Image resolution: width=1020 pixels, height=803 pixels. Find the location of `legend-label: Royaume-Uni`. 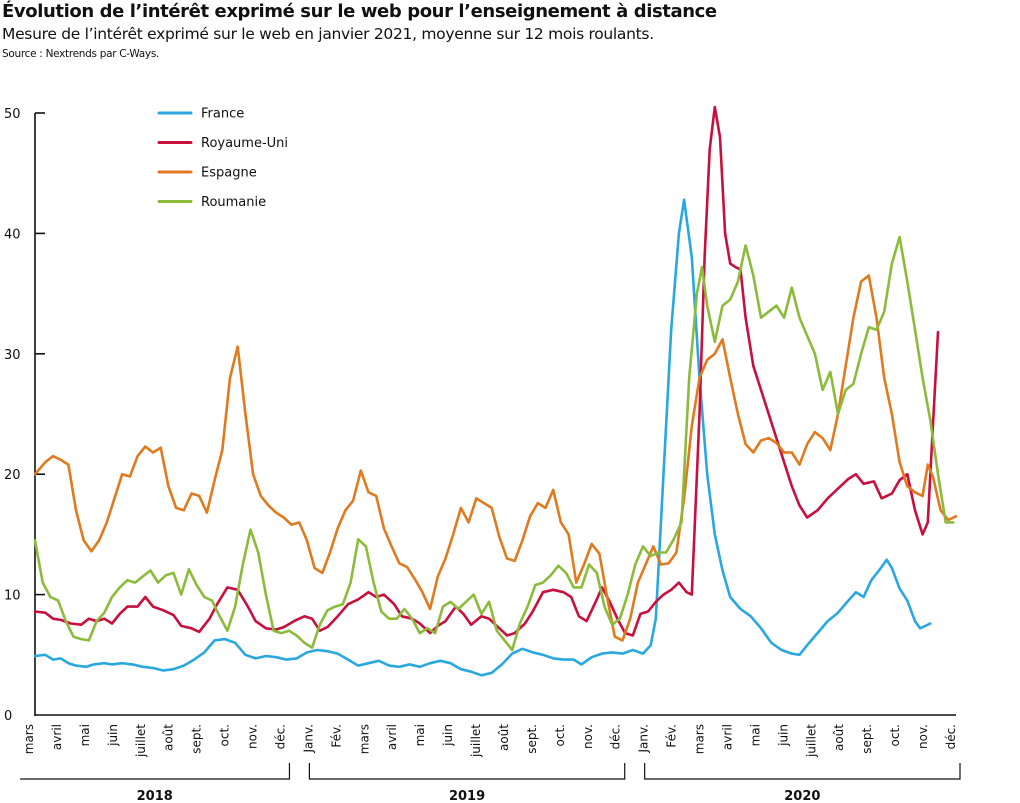

legend-label: Royaume-Uni is located at coordinates (244, 143).